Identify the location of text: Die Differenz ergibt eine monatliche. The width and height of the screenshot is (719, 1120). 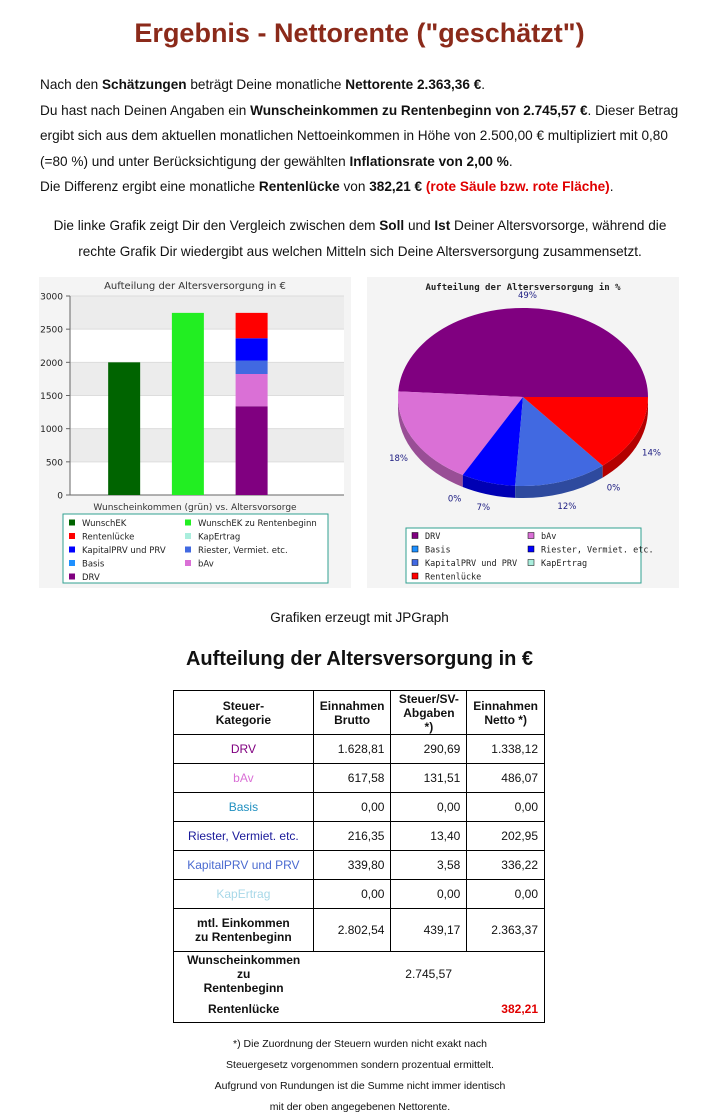
(149, 187).